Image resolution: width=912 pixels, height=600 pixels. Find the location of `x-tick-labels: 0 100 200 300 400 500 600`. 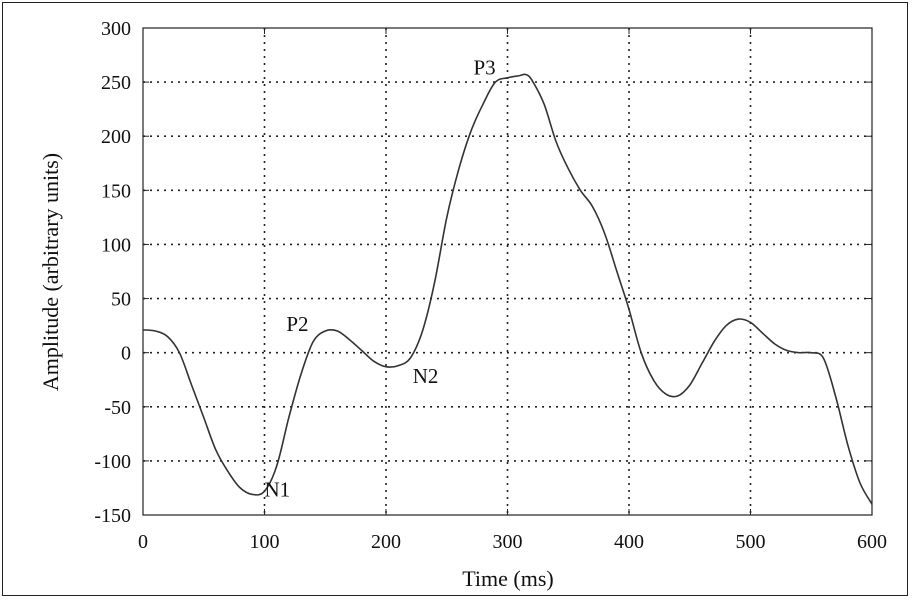

x-tick-labels: 0 100 200 300 400 500 600 is located at coordinates (512, 542).